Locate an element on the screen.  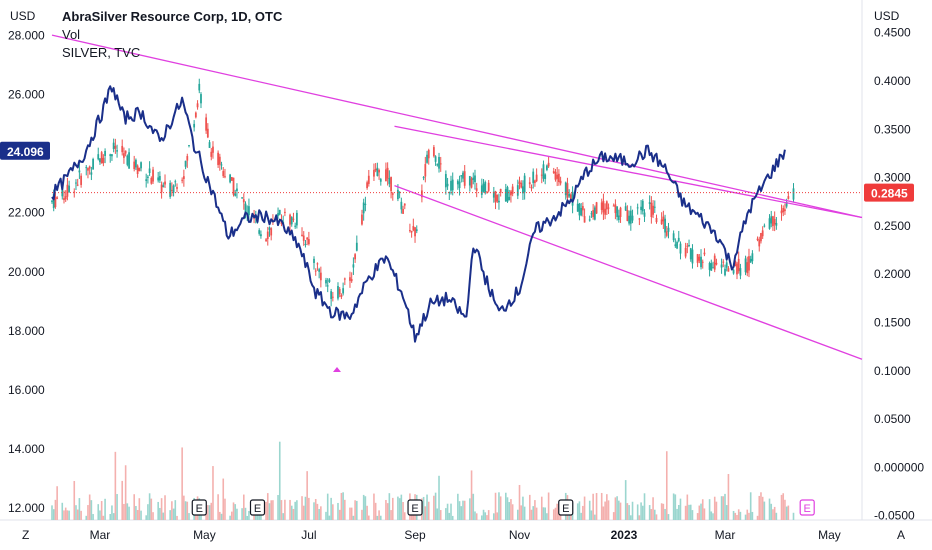
overlay-label: SILVER, TVC is located at coordinates (101, 52).